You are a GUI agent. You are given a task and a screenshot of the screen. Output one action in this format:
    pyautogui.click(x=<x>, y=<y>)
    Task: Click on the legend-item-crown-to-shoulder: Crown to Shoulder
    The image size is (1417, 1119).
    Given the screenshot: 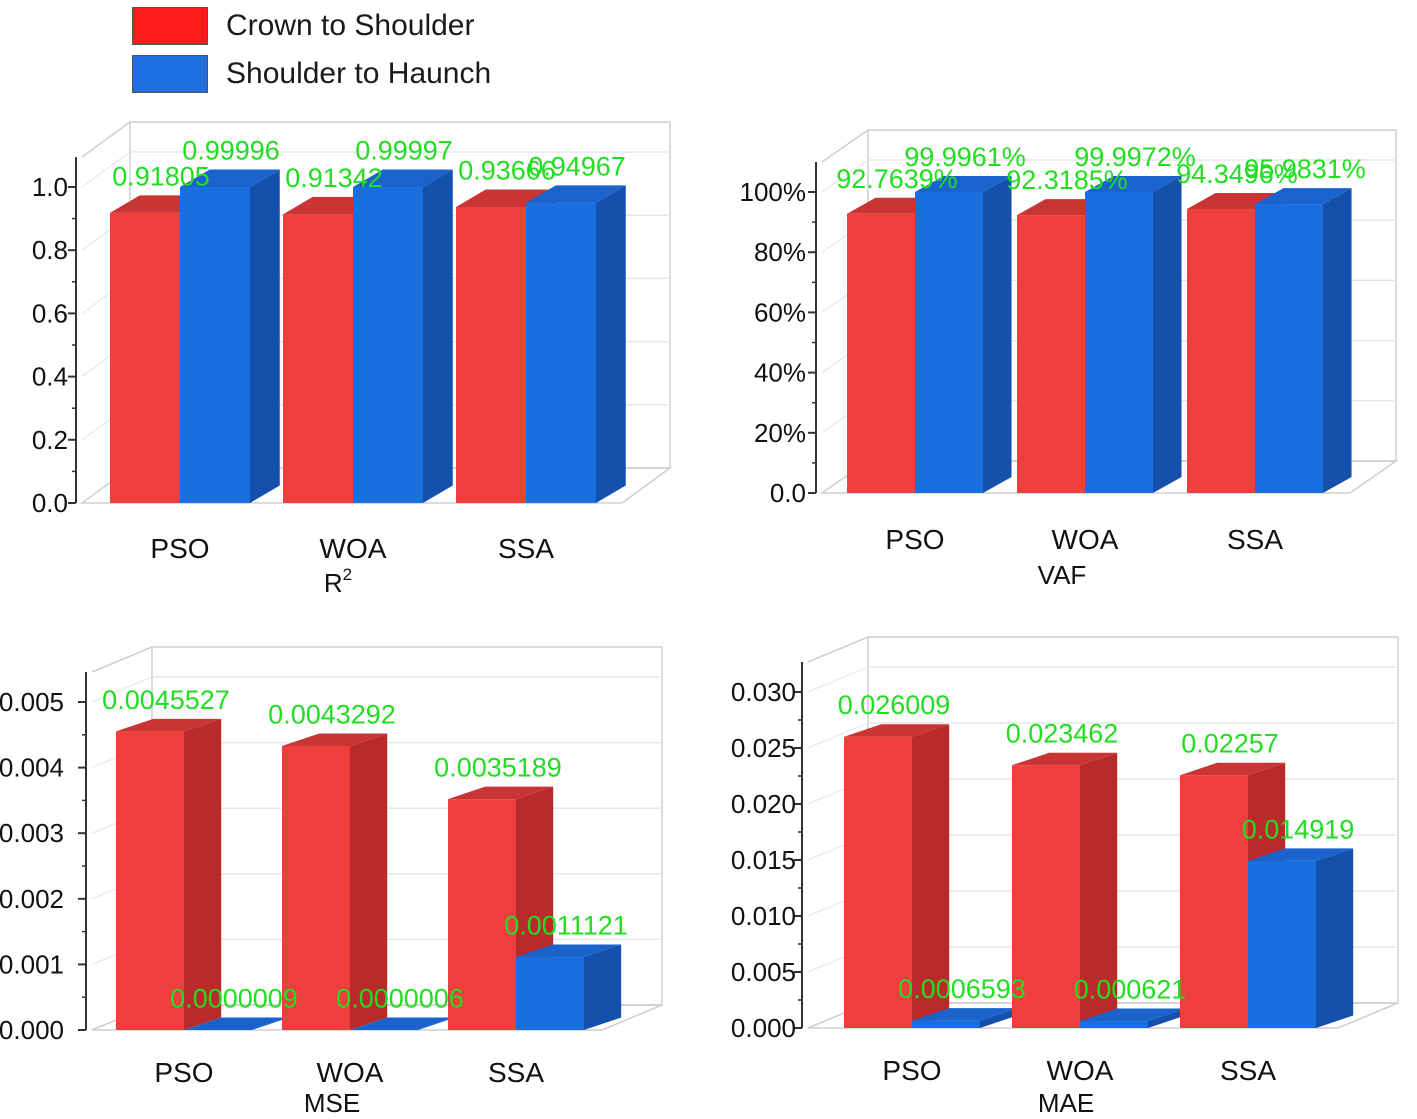 What is the action you would take?
    pyautogui.click(x=311, y=26)
    